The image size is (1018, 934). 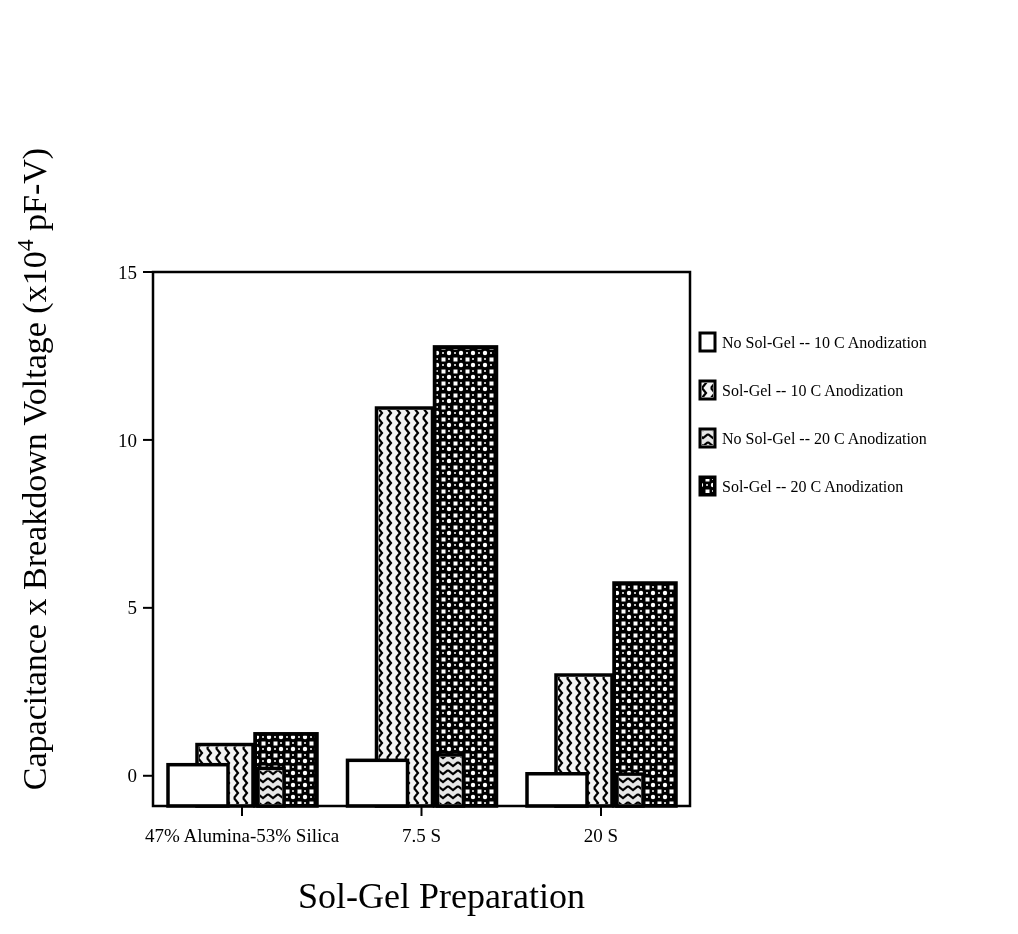 What do you see at coordinates (601, 835) in the screenshot?
I see `x-tick-label: 20 S` at bounding box center [601, 835].